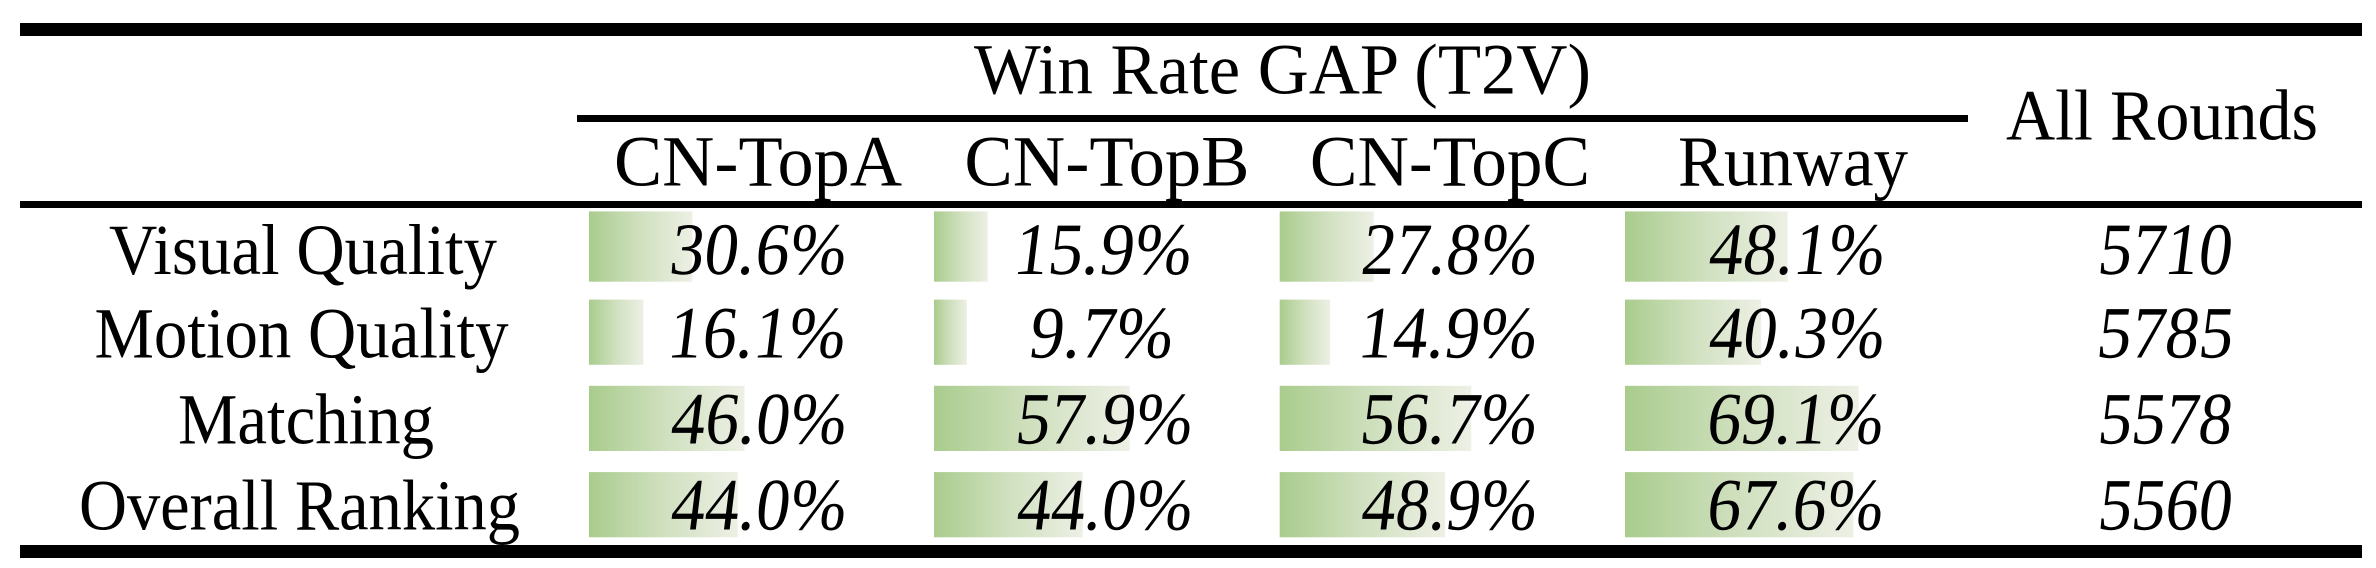  I want to click on svg-text: 57.9%, so click(1105, 420).